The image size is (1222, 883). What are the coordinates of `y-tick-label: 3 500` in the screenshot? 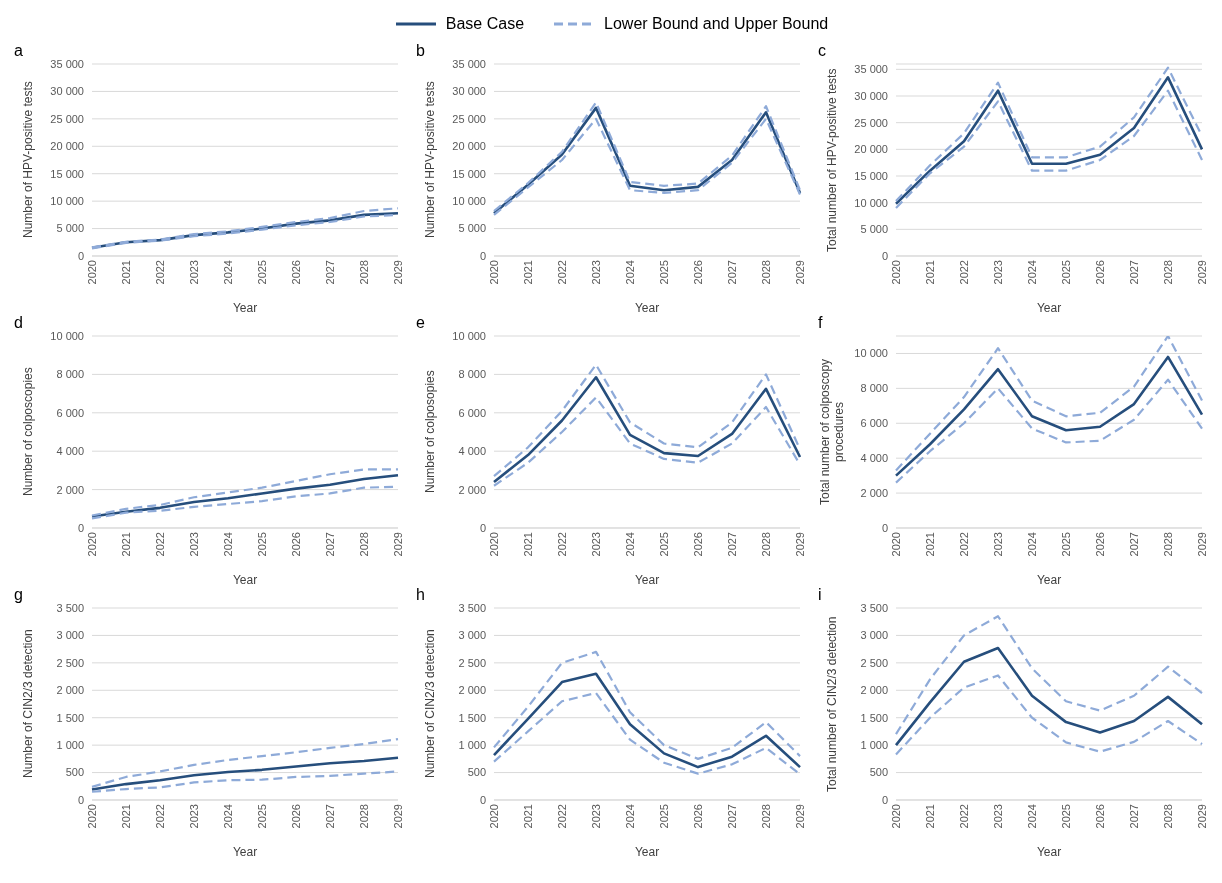 It's located at (70, 607).